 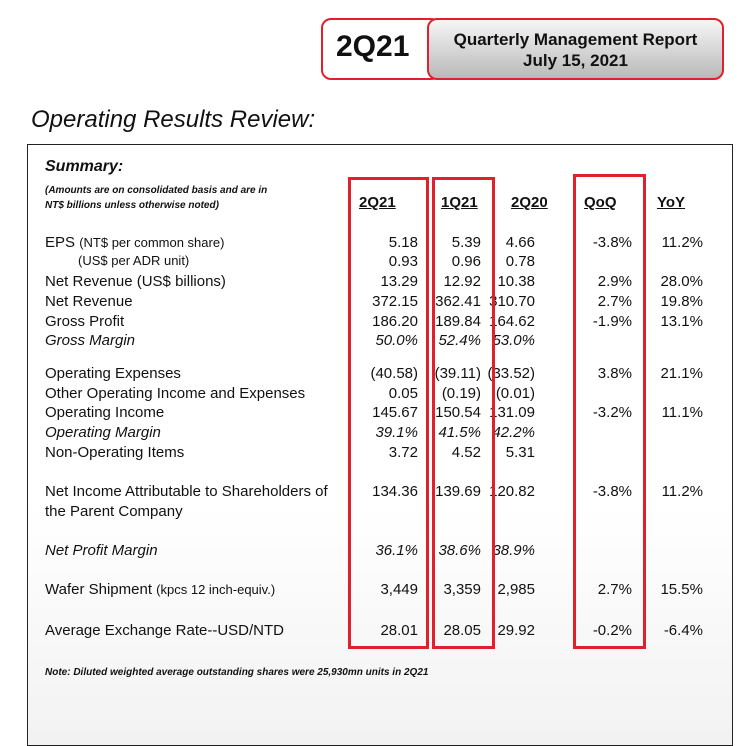 I want to click on cell-qoq: -0.2%, so click(x=612, y=630).